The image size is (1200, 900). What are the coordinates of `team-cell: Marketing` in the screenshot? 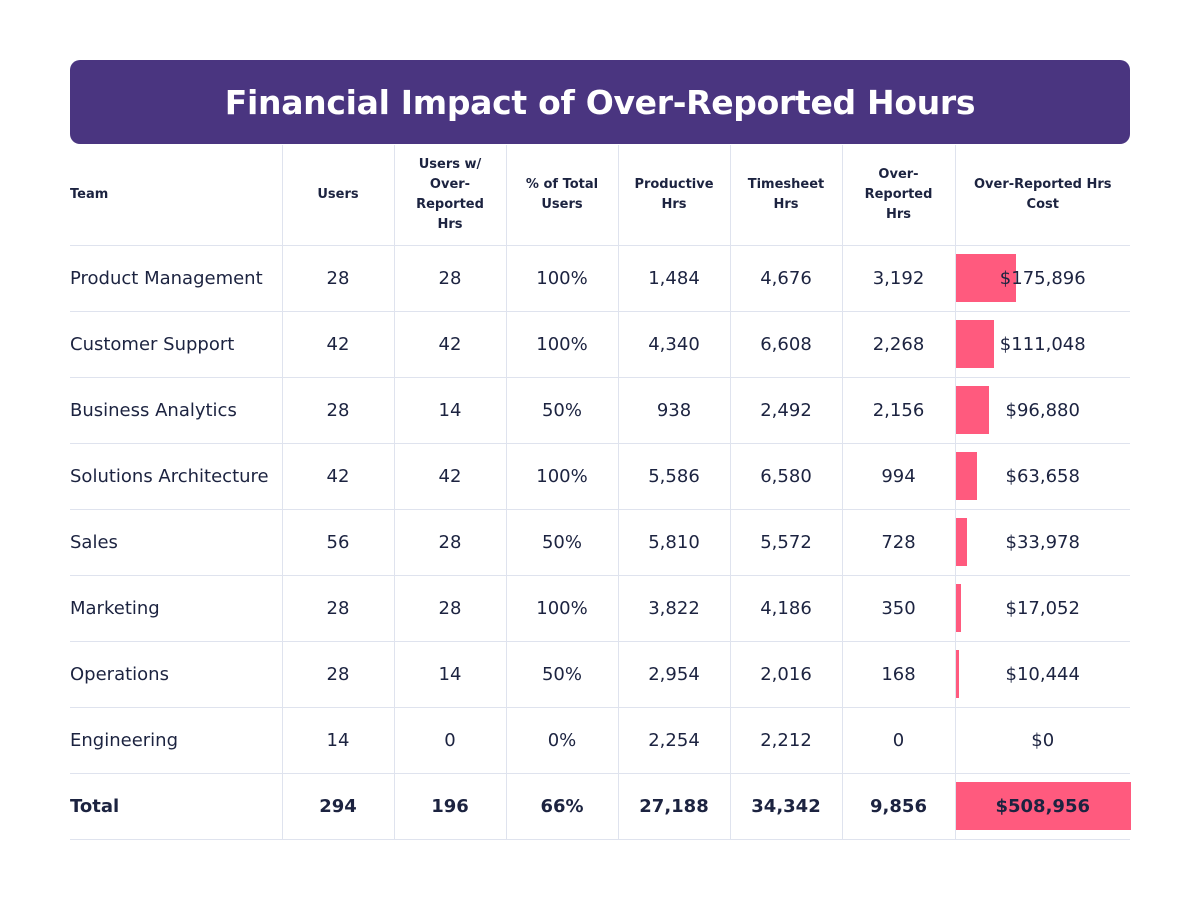 It's located at (176, 608).